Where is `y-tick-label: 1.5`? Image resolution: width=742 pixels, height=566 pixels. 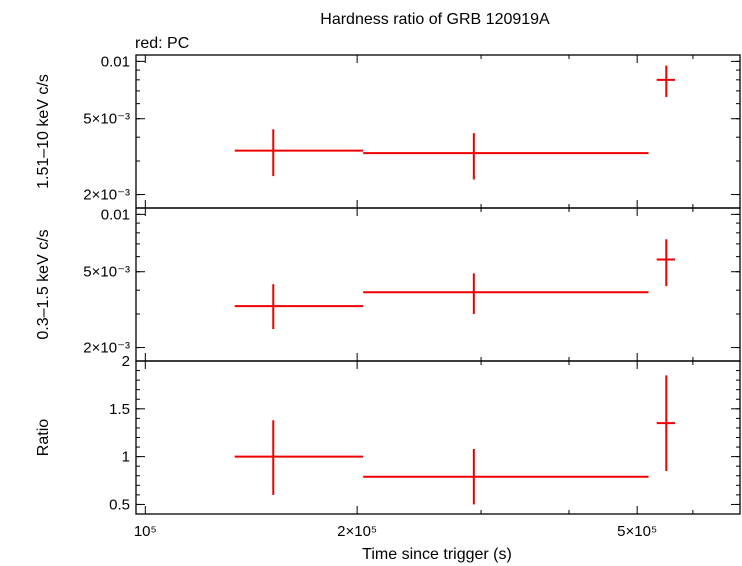 y-tick-label: 1.5 is located at coordinates (119, 409).